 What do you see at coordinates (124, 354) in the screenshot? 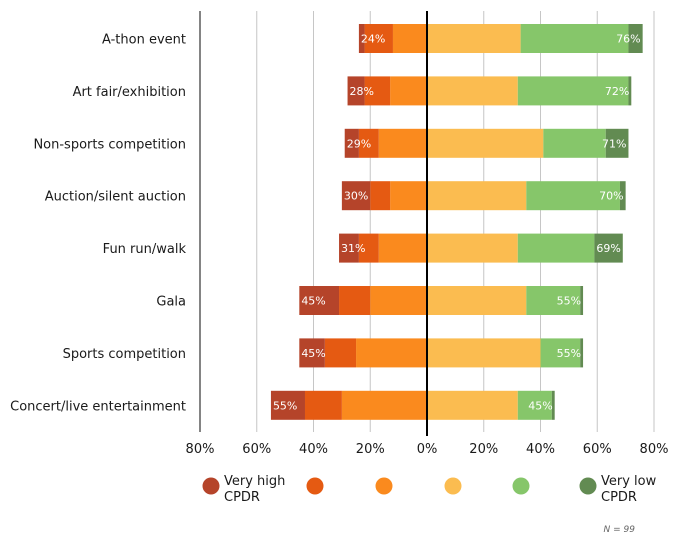
I see `category-label: Sports competition` at bounding box center [124, 354].